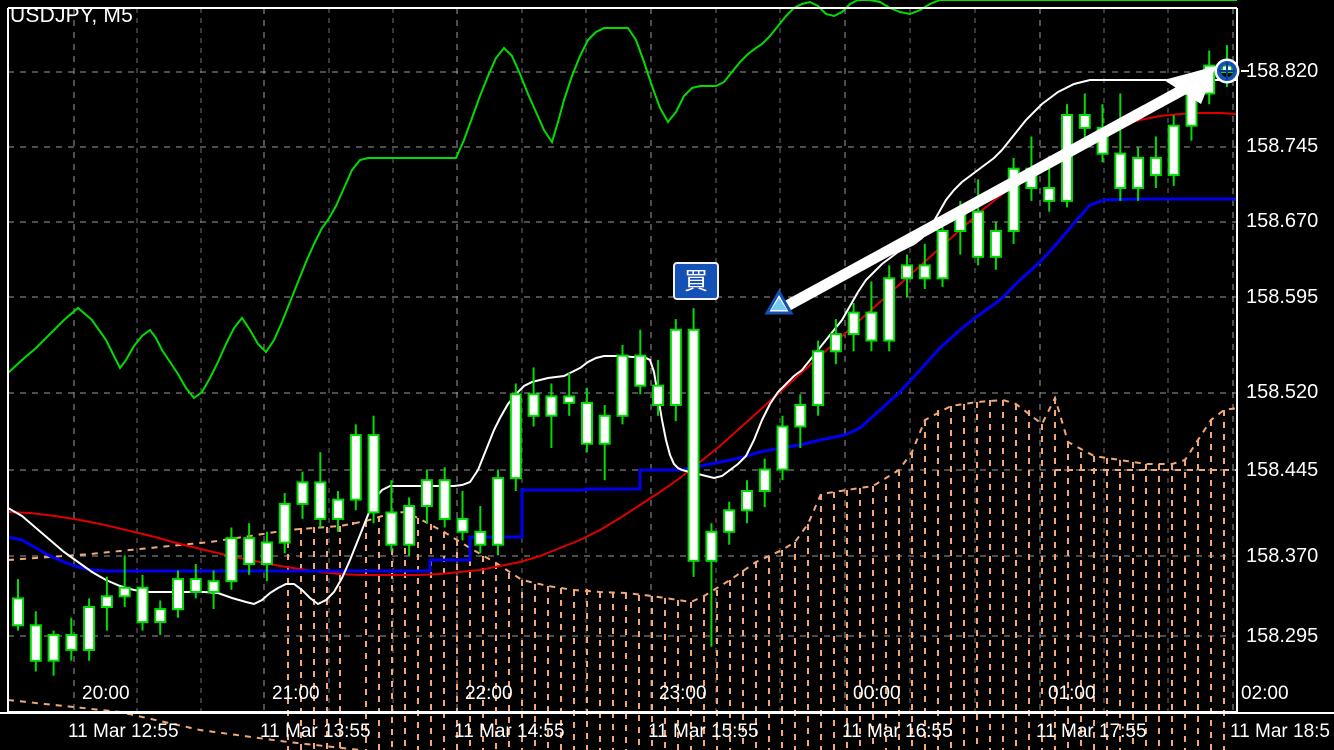 The height and width of the screenshot is (750, 1334). What do you see at coordinates (315, 731) in the screenshot?
I see `date-tick-label: 11 Mar 13:55` at bounding box center [315, 731].